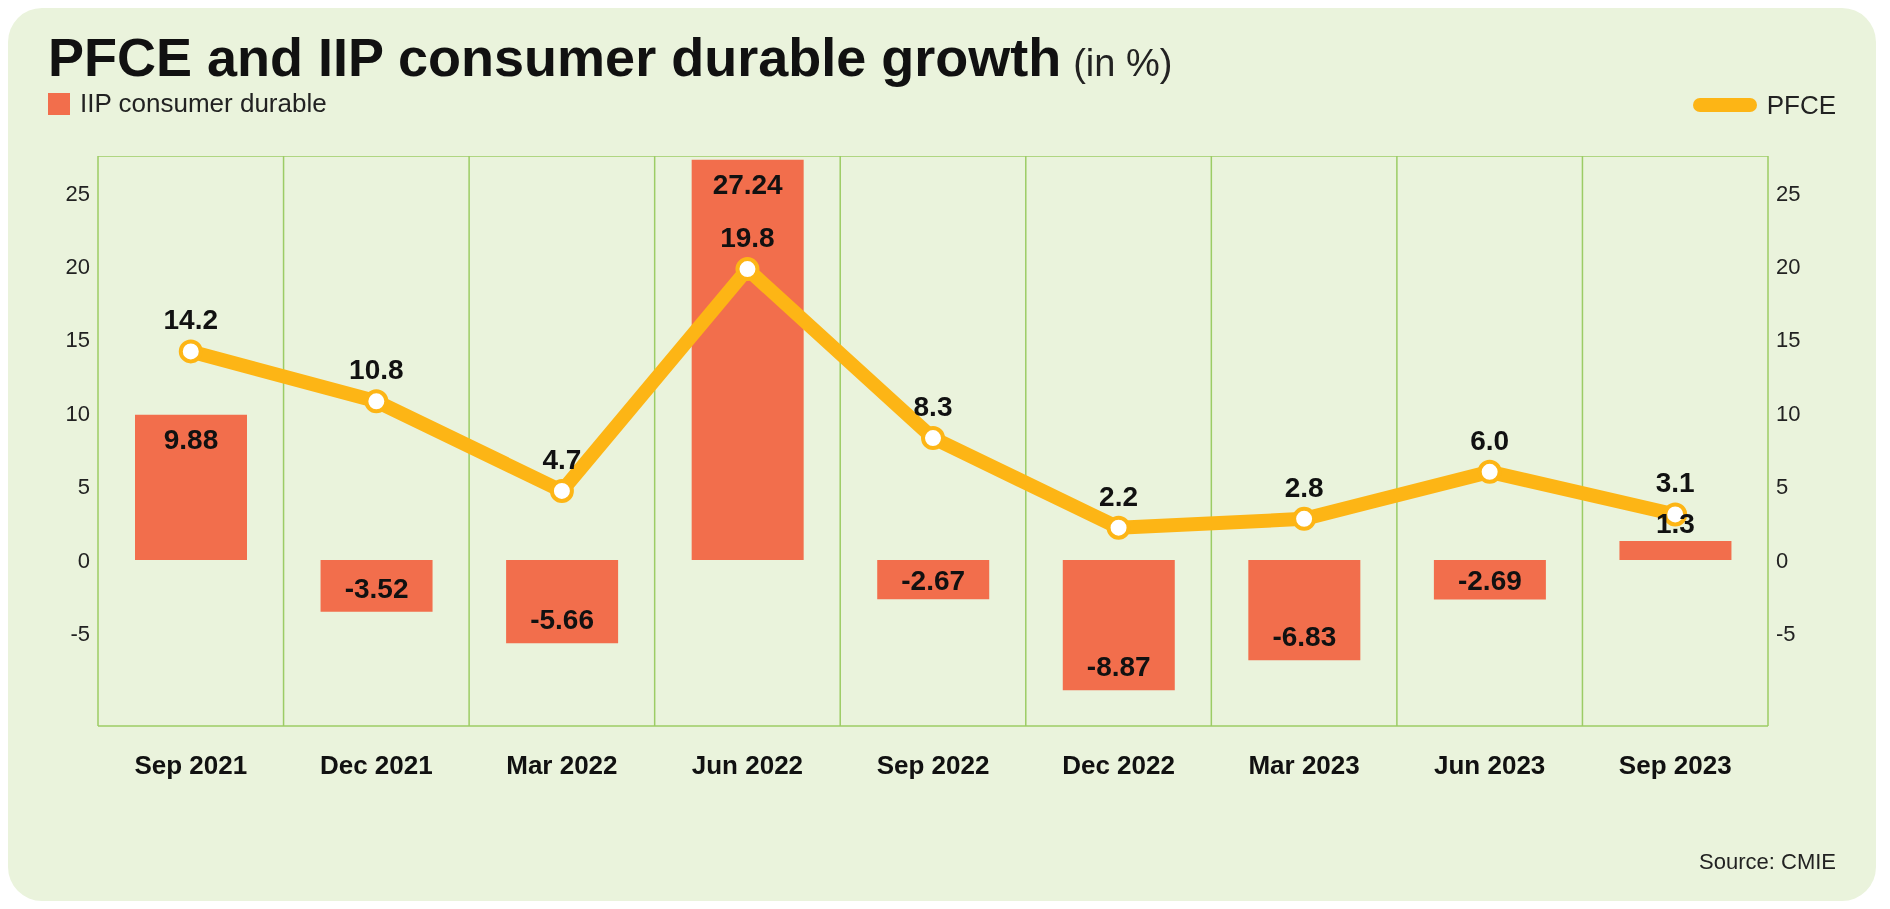  What do you see at coordinates (1118, 764) in the screenshot?
I see `x-tick-label: Dec 2022` at bounding box center [1118, 764].